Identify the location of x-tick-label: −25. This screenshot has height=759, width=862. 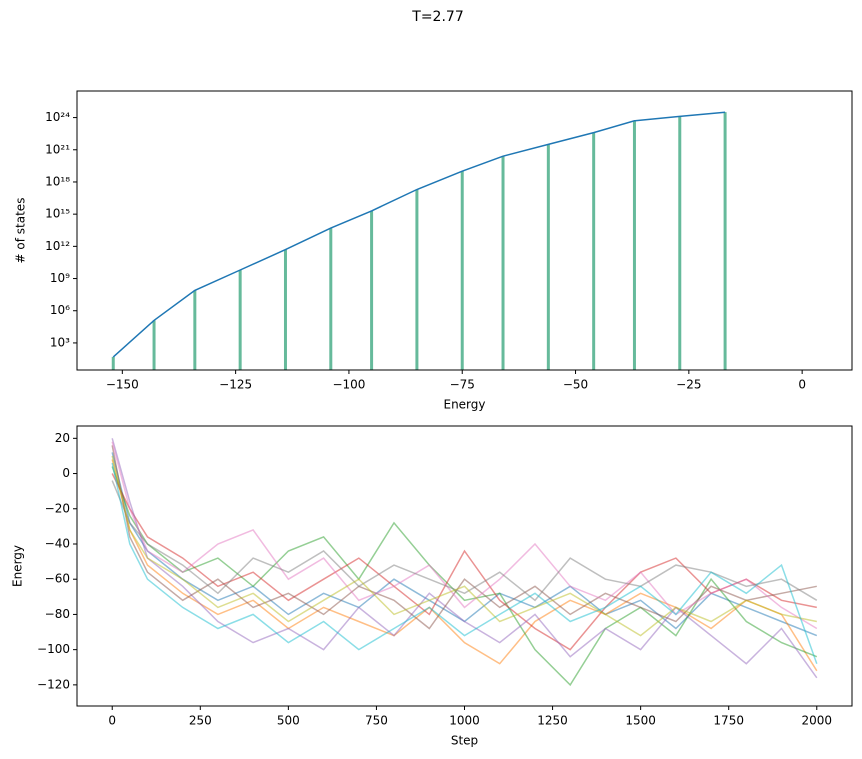
(688, 385).